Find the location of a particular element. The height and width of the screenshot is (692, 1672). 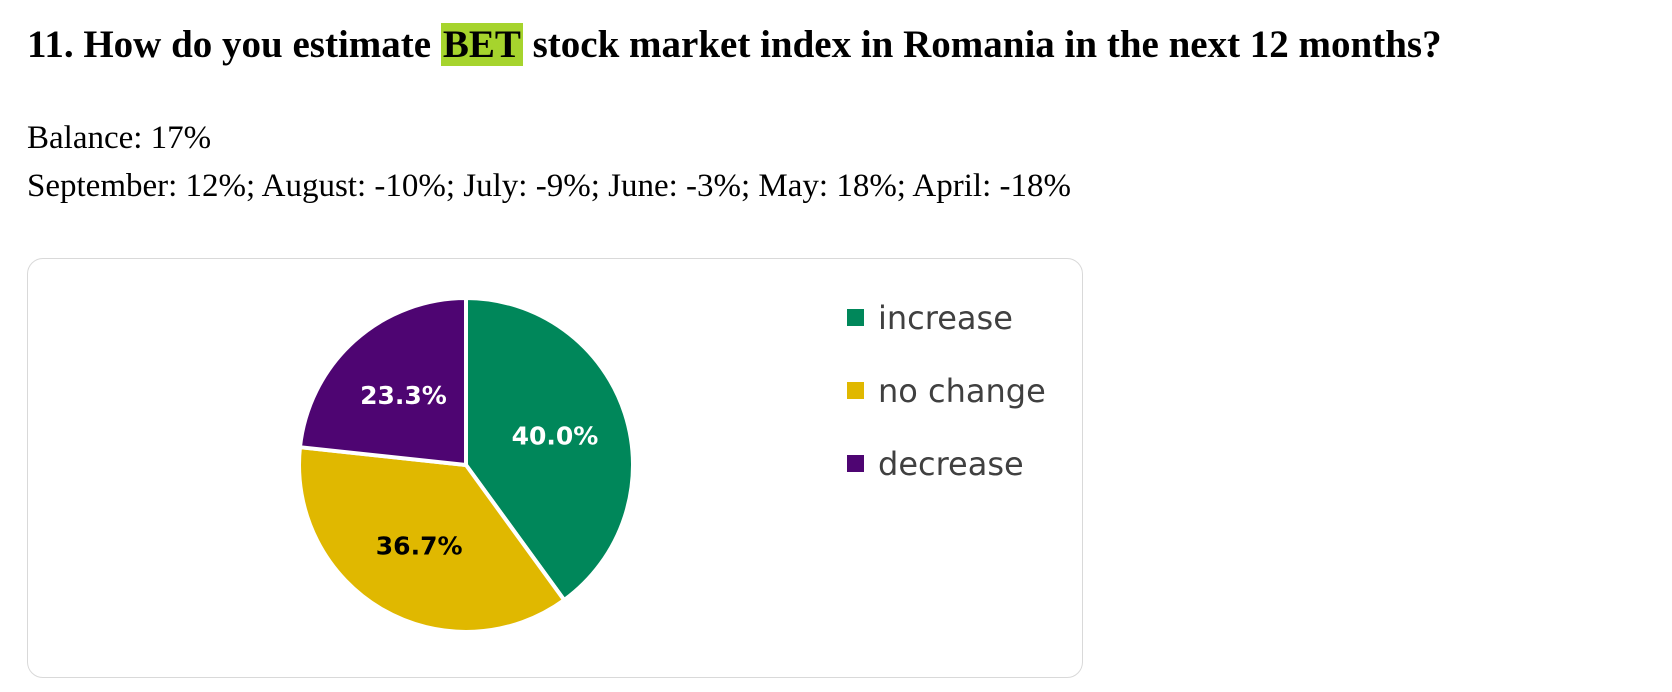

legend-item-increase: increase is located at coordinates (946, 317).